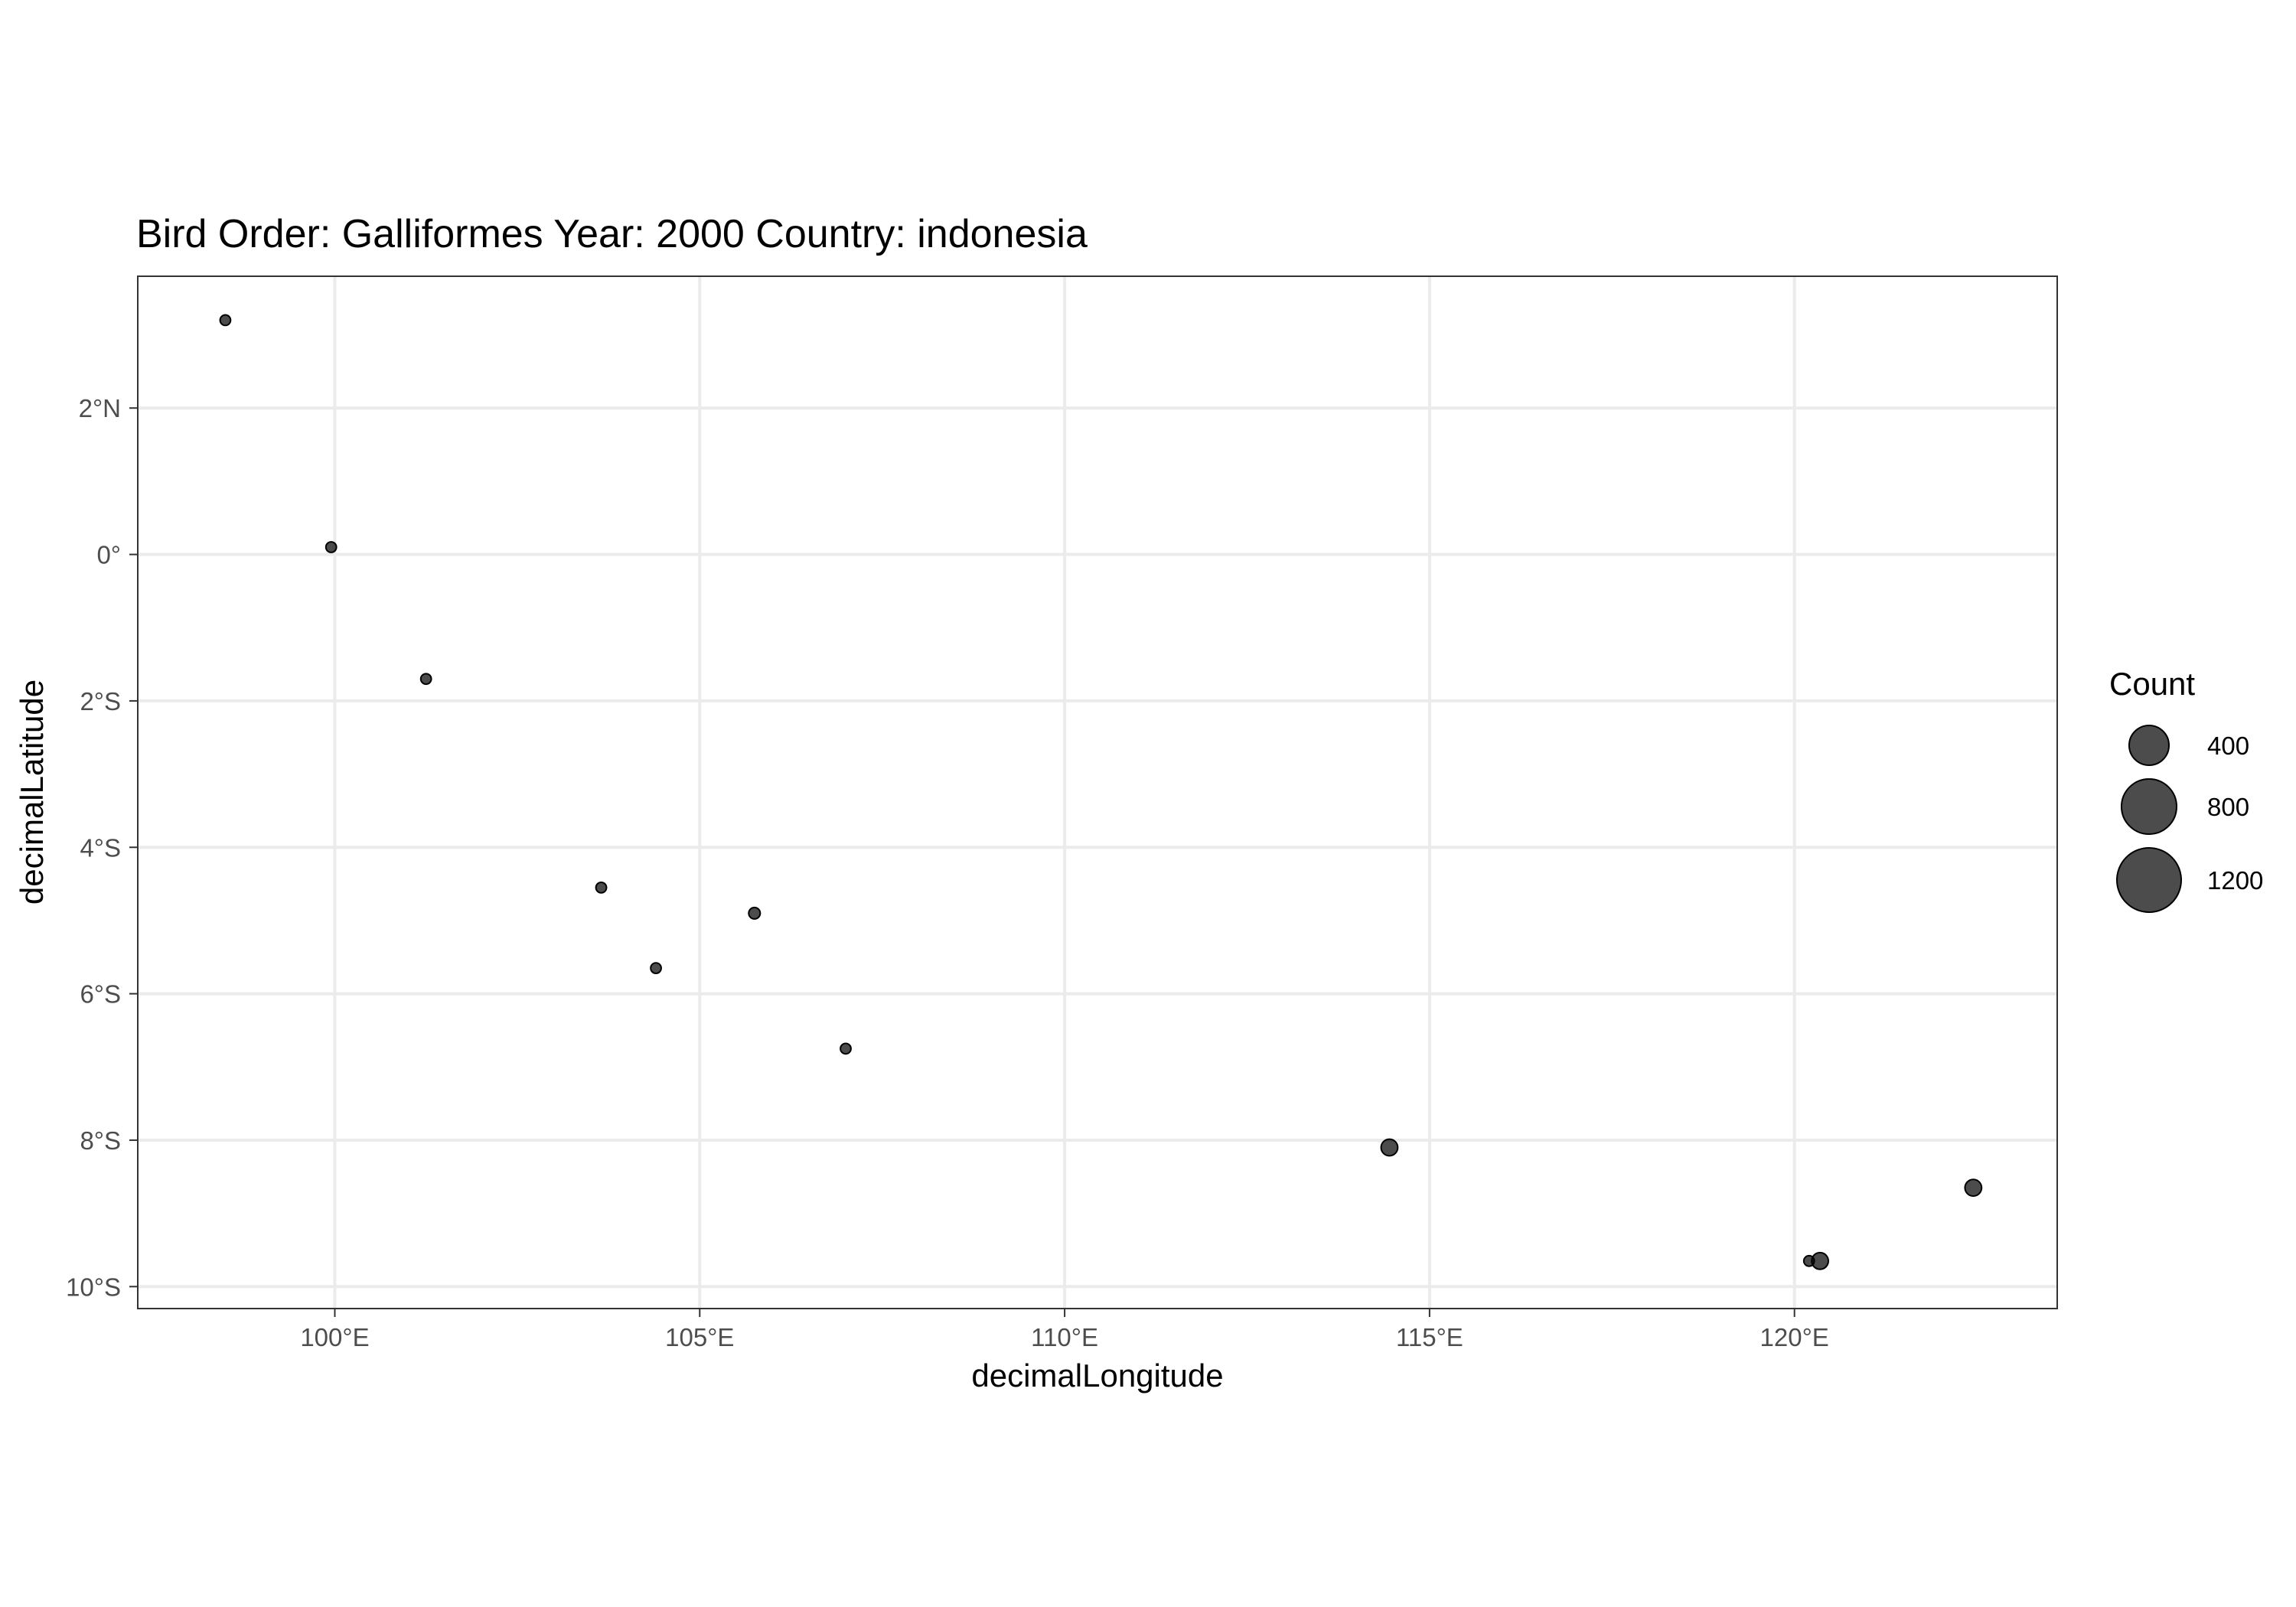 This screenshot has width=2296, height=1607. I want to click on legend: Count 400 800 1200, so click(2186, 790).